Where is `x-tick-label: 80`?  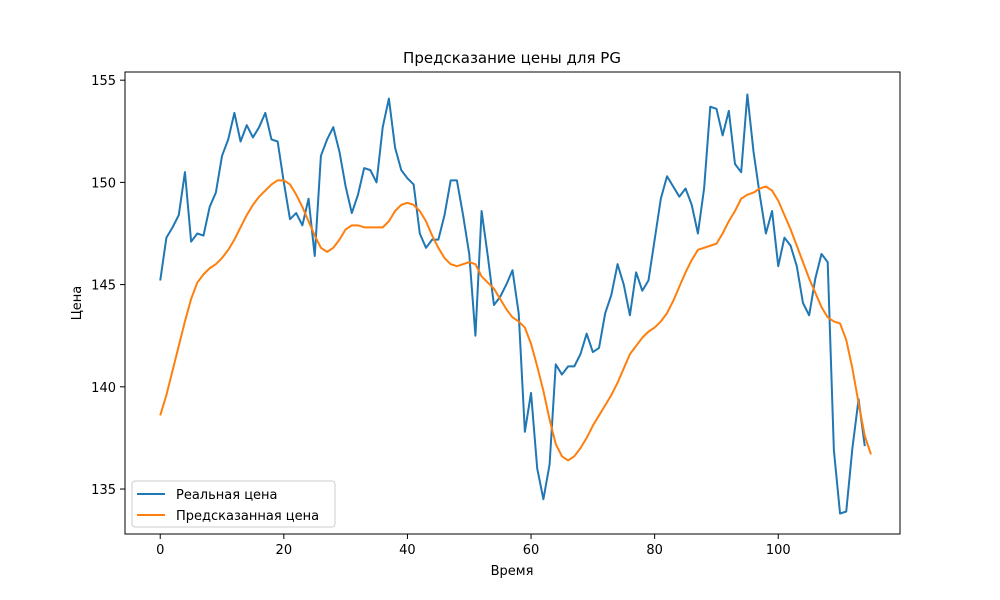
x-tick-label: 80 is located at coordinates (654, 550).